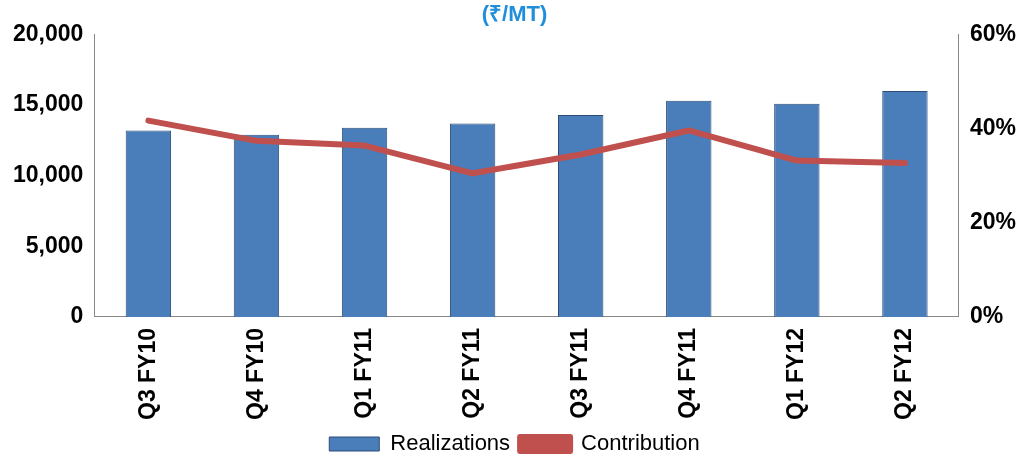 This screenshot has height=465, width=1029. Describe the element at coordinates (470, 373) in the screenshot. I see `x-tick-label: Q2 FY11` at that location.